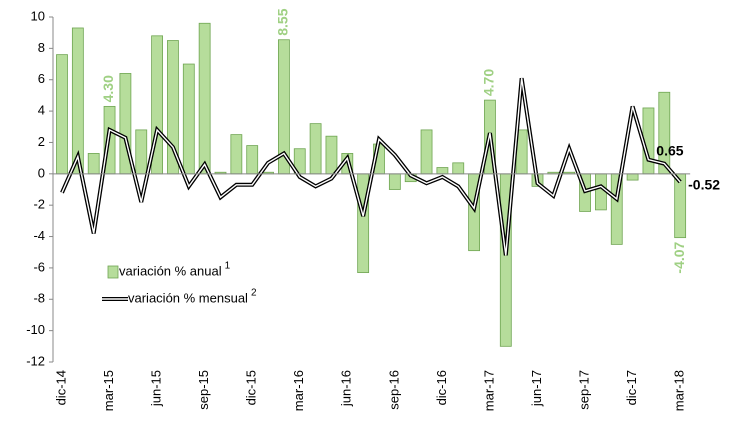 The width and height of the screenshot is (734, 421). I want to click on y-tick-label: 4, so click(41, 110).